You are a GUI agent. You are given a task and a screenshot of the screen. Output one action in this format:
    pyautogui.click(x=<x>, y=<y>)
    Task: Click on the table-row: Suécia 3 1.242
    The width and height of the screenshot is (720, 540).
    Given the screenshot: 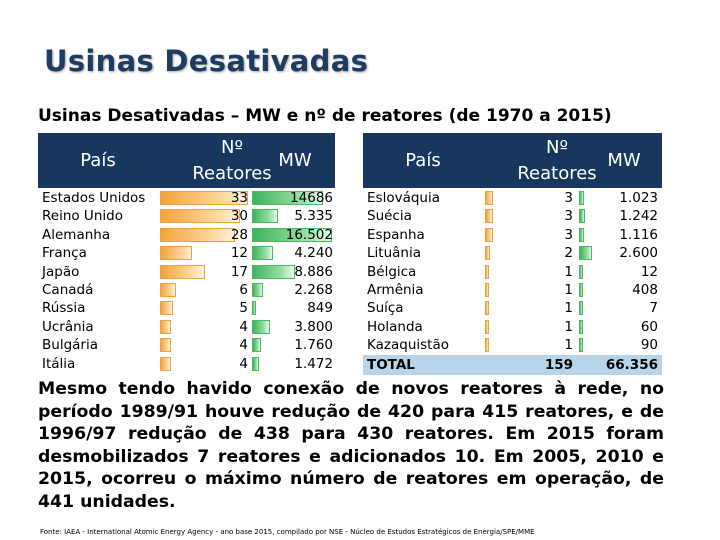 What is the action you would take?
    pyautogui.click(x=512, y=216)
    